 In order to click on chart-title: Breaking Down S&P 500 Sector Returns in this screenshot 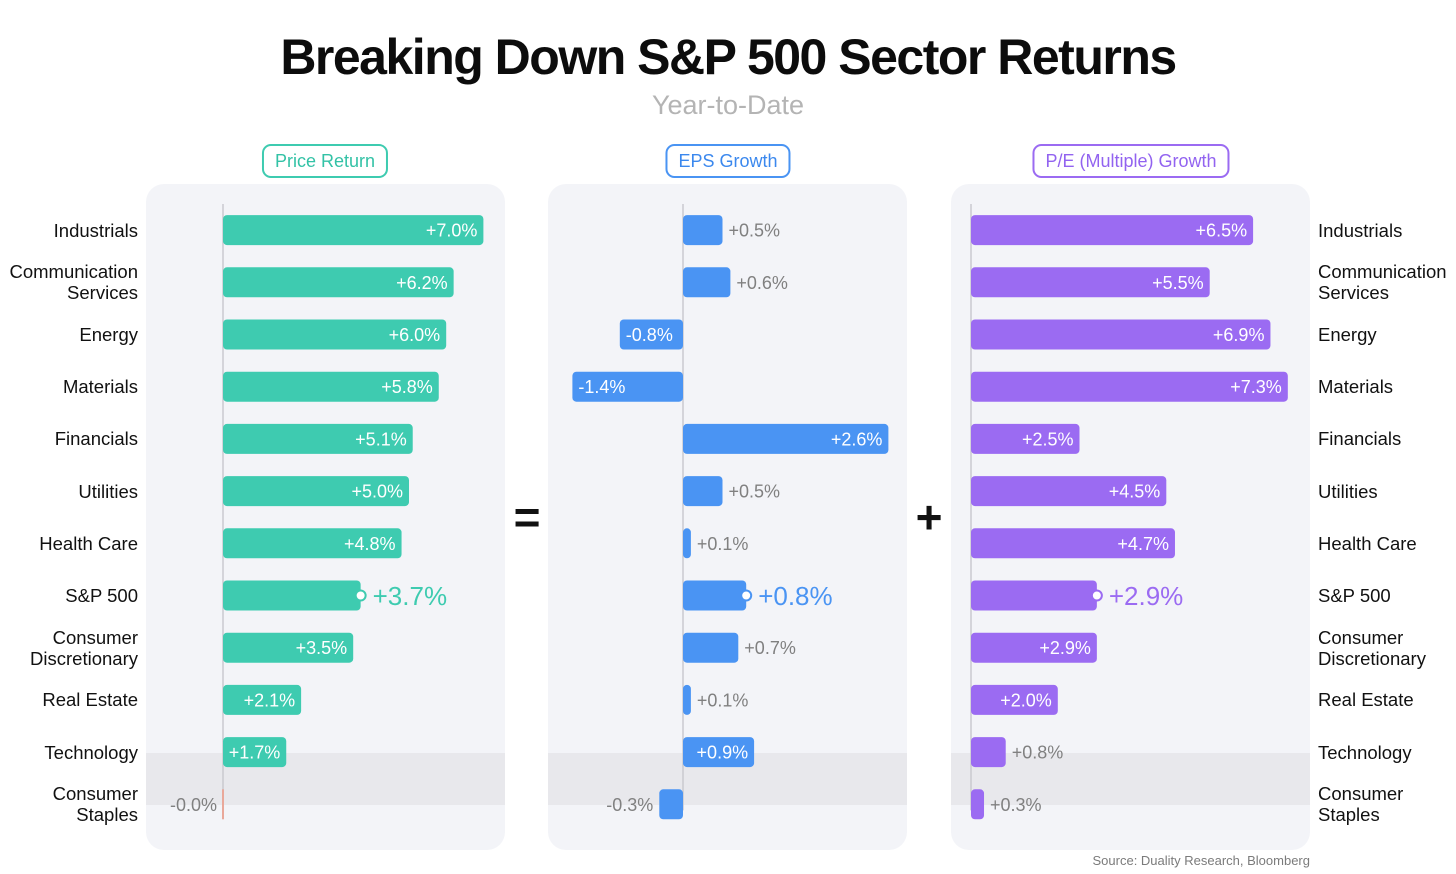, I will do `click(728, 57)`.